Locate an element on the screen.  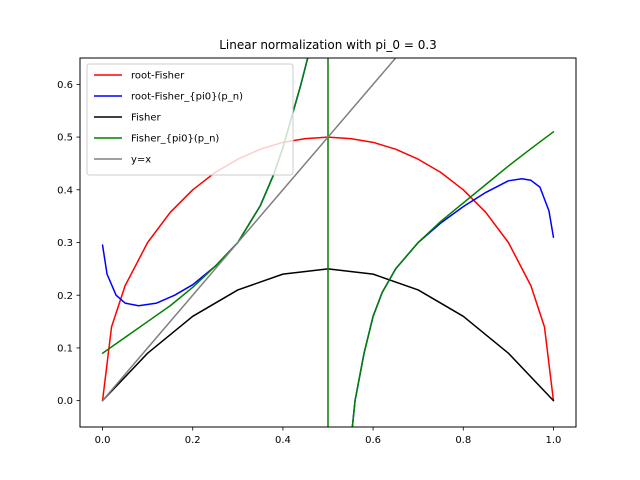
x-tick-label-2: 0.4 is located at coordinates (283, 440).